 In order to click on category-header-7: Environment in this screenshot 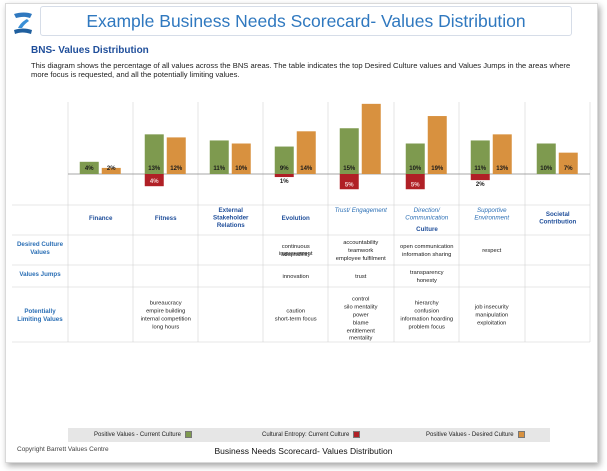, I will do `click(491, 218)`.